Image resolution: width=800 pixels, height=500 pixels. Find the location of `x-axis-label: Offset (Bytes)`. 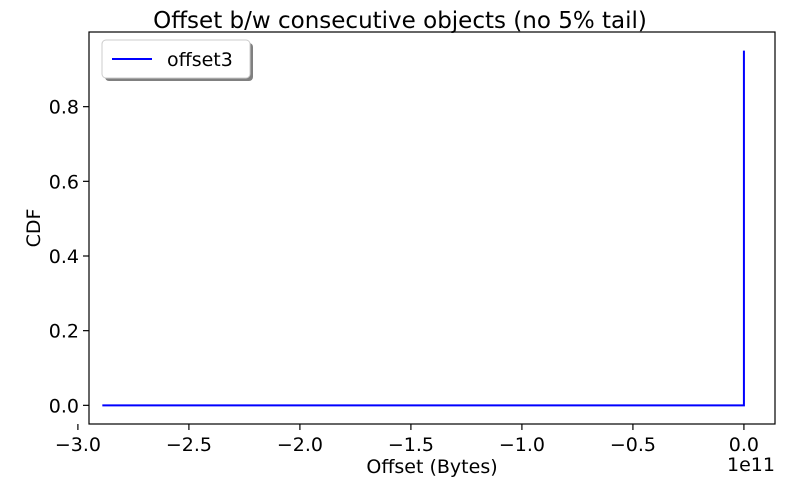

x-axis-label: Offset (Bytes) is located at coordinates (431, 467).